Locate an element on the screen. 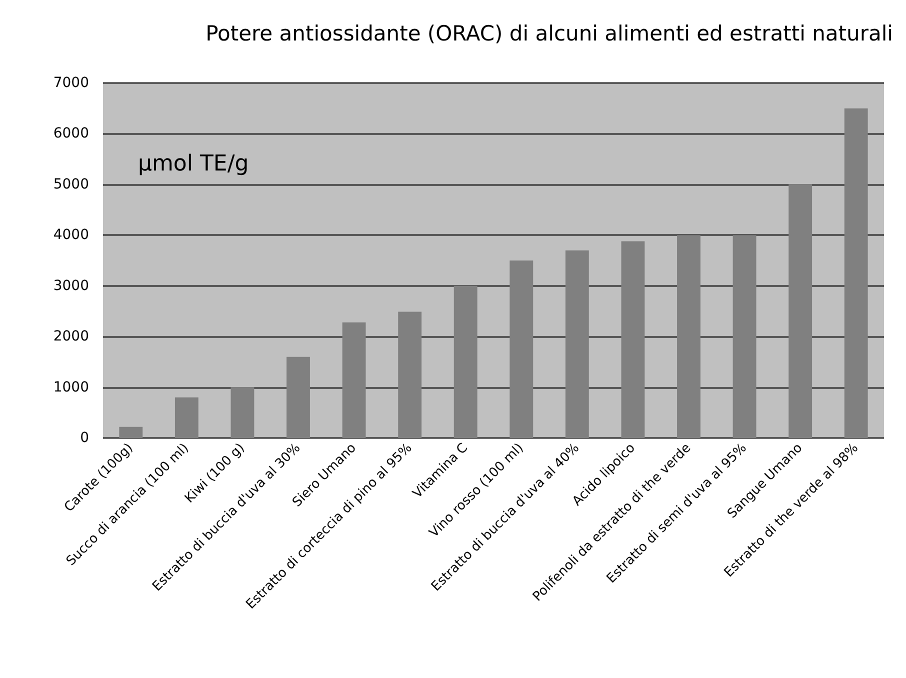 Image resolution: width=906 pixels, height=678 pixels. chart-title: Potere antiossidante (ORAC) di alcuni alimenti ed estratti naturali is located at coordinates (549, 34).